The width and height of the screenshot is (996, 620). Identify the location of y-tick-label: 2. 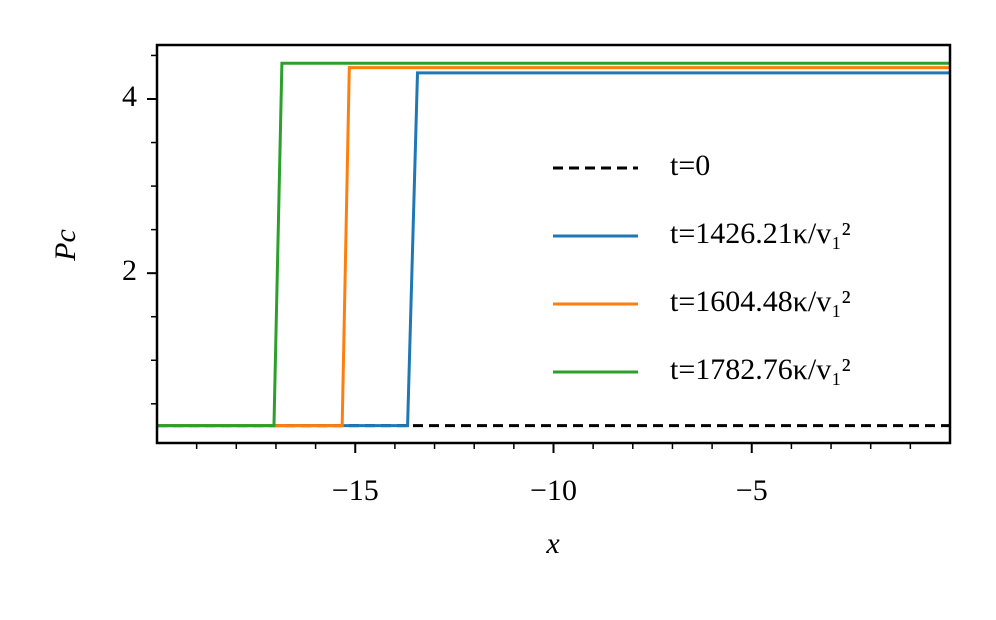
(129, 270).